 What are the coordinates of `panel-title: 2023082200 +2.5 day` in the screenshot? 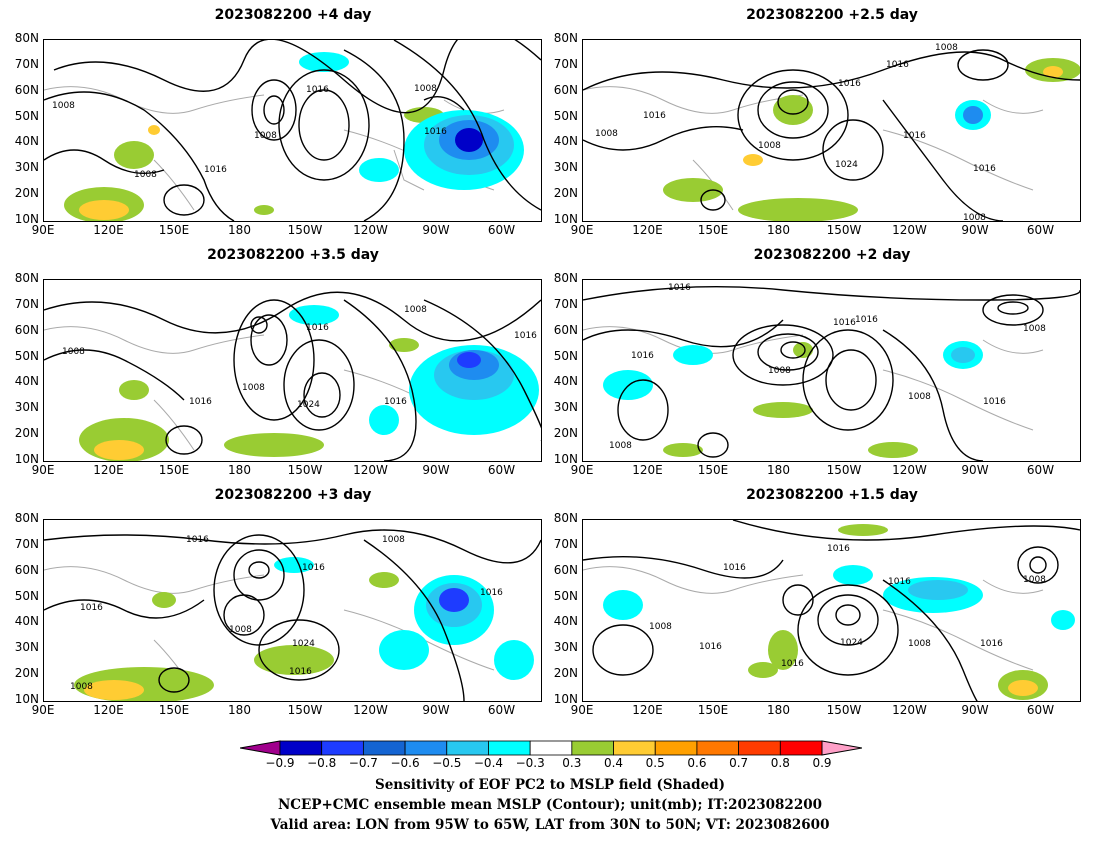 It's located at (832, 15).